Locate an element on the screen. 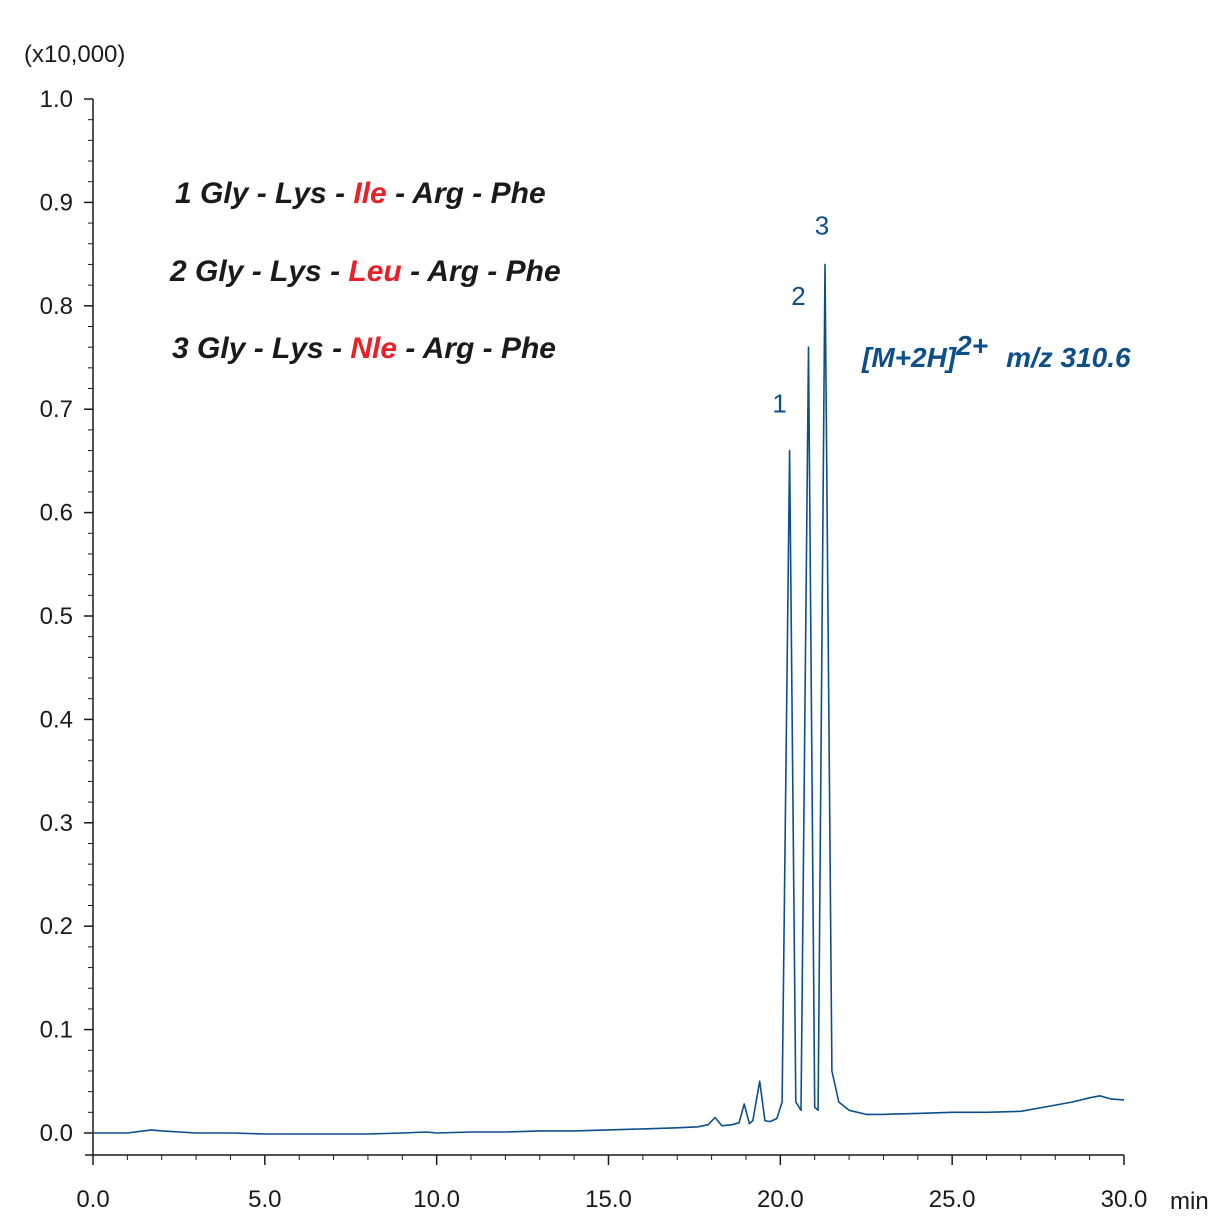 The image size is (1231, 1227). y-tick-label: 0.4 is located at coordinates (56, 719).